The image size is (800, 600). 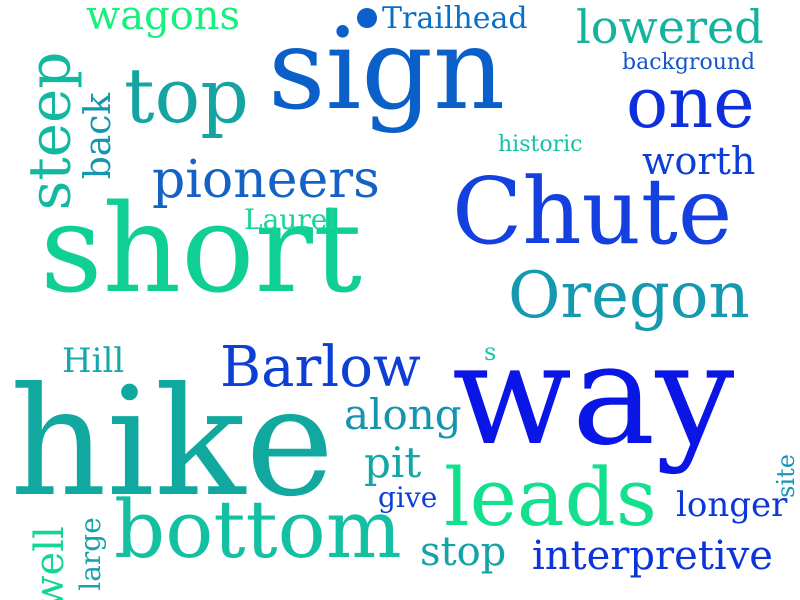 What do you see at coordinates (387, 70) in the screenshot?
I see `word-sign: sign` at bounding box center [387, 70].